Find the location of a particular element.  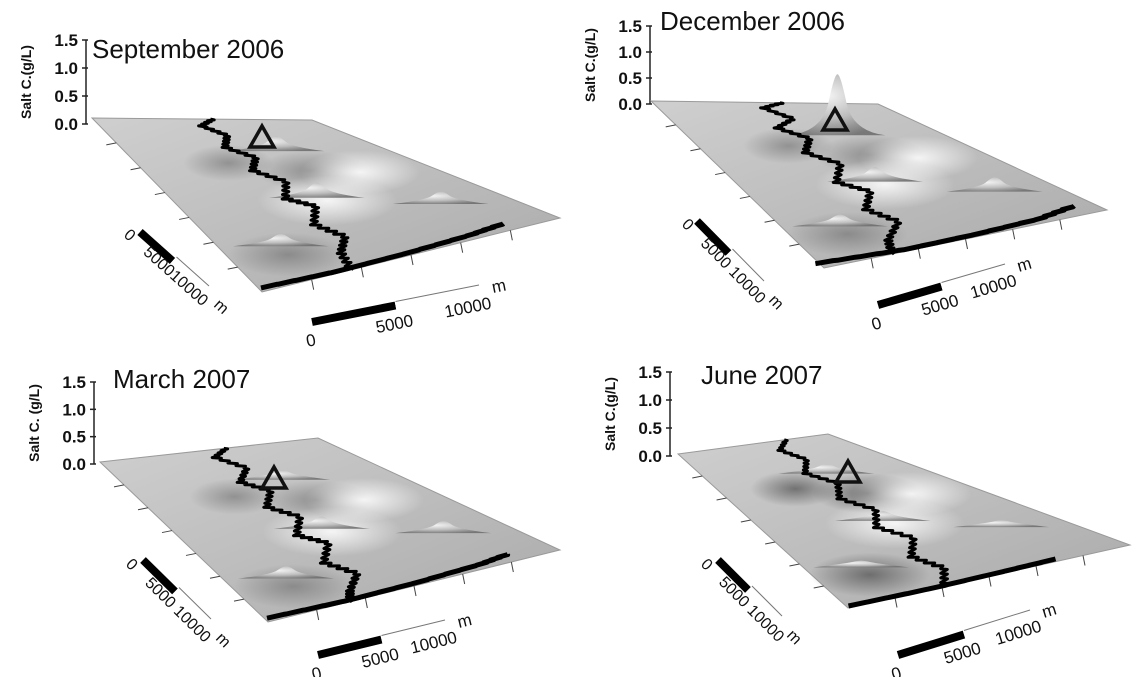

side-scale-label: 5000 10000 is located at coordinates (732, 271).